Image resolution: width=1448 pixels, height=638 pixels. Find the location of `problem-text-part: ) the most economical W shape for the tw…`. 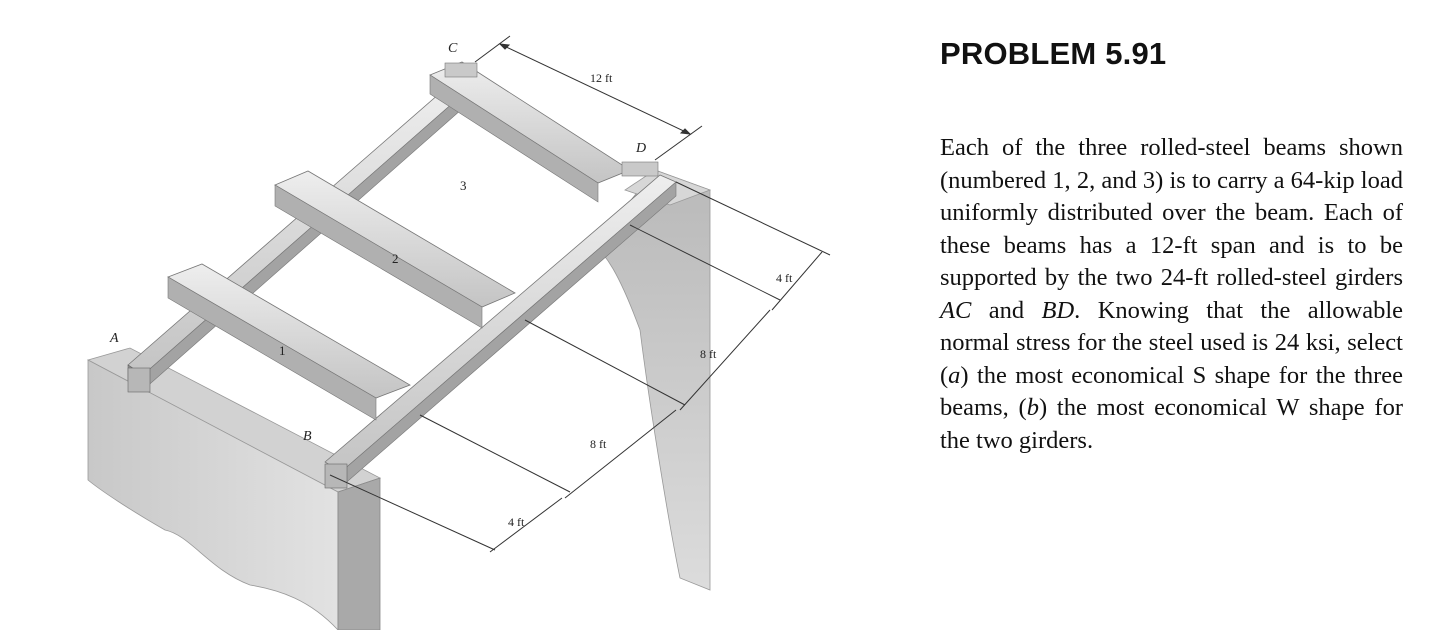

problem-text-part: ) the most economical W shape for the tw… is located at coordinates (1172, 424).